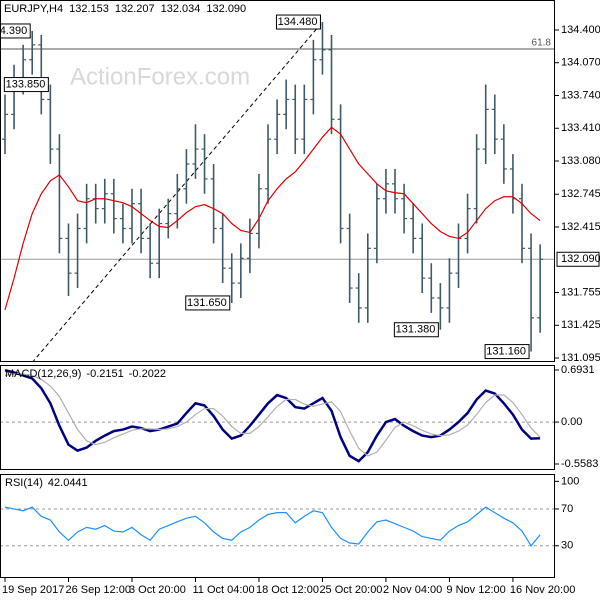 The width and height of the screenshot is (600, 600). I want to click on annotation-label: 131.650, so click(207, 303).